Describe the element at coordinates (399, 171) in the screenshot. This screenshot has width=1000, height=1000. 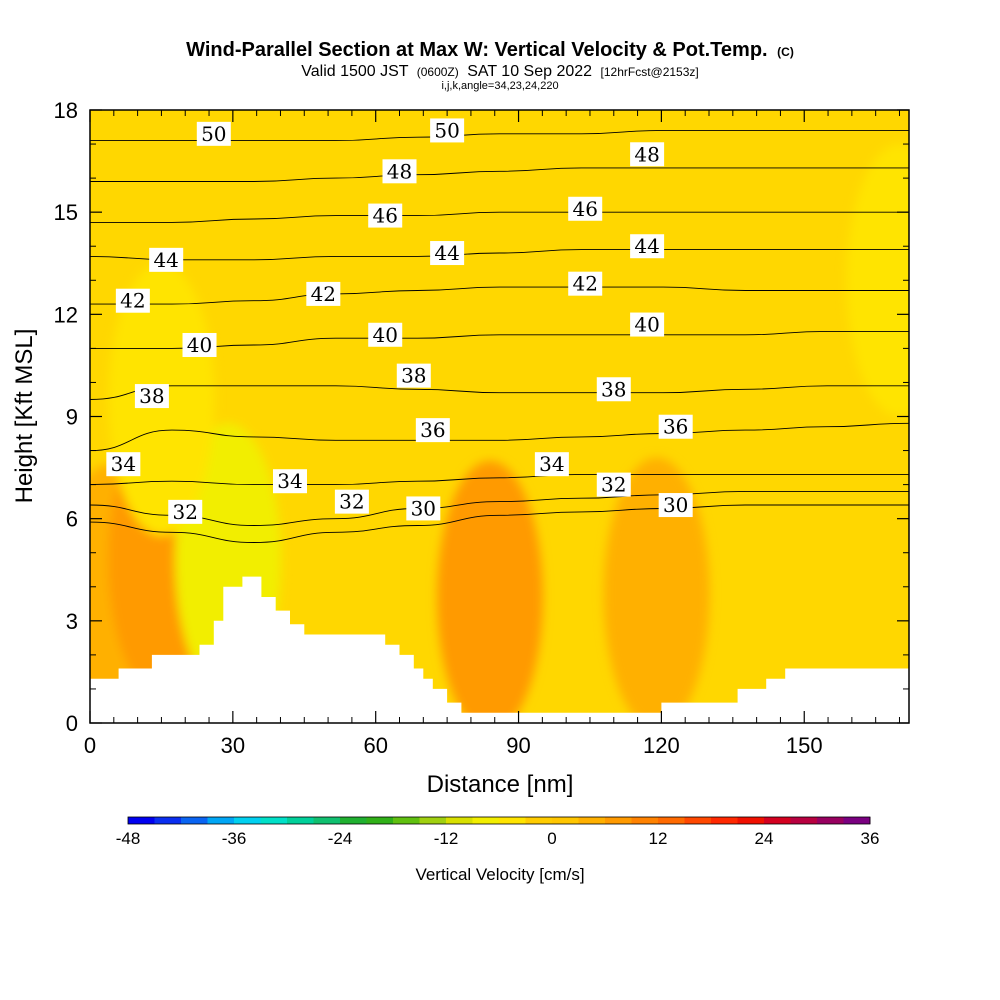
I see `isentrope-label: 48` at that location.